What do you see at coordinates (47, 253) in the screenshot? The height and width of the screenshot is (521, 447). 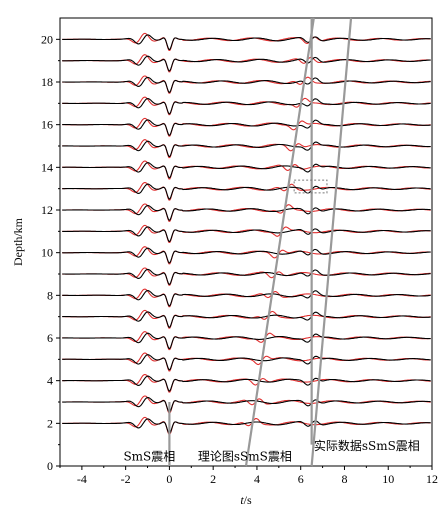 I see `y-tick-label: 10` at bounding box center [47, 253].